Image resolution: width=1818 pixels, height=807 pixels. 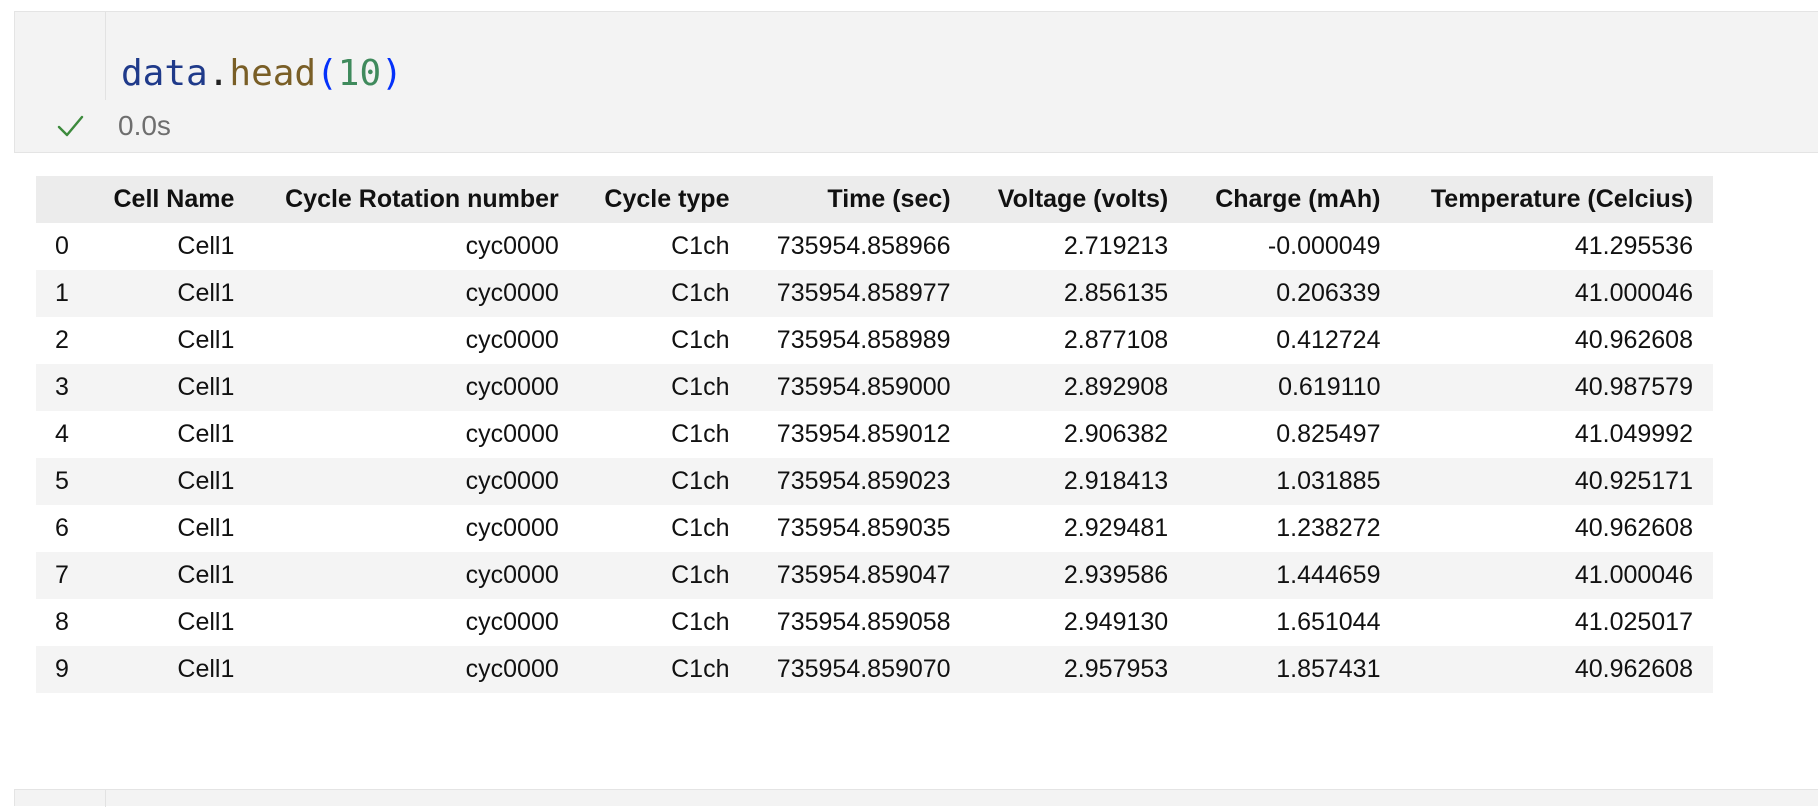 What do you see at coordinates (1328, 575) in the screenshot?
I see `table-cell: 1.444659` at bounding box center [1328, 575].